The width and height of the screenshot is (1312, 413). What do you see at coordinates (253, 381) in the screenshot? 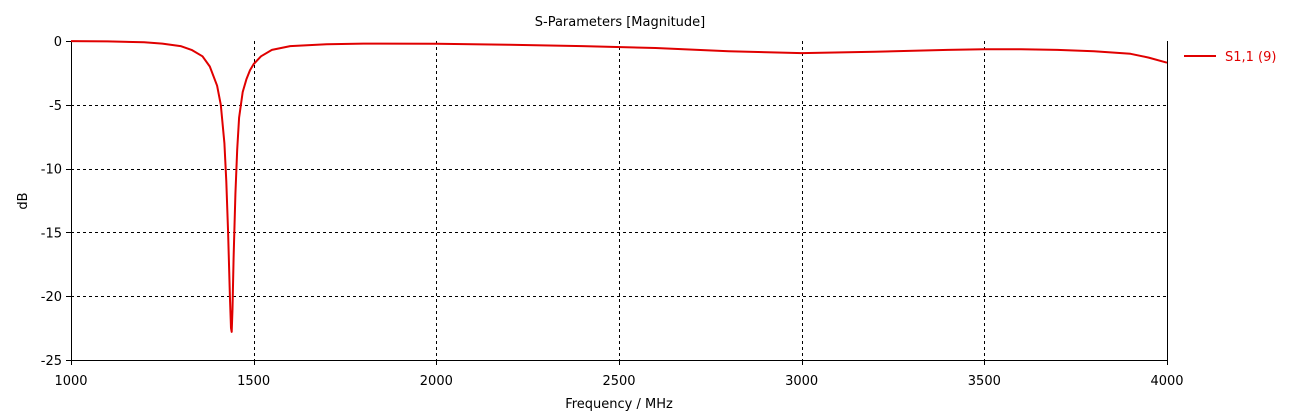
I see `x-tick-label: 1500` at bounding box center [253, 381].